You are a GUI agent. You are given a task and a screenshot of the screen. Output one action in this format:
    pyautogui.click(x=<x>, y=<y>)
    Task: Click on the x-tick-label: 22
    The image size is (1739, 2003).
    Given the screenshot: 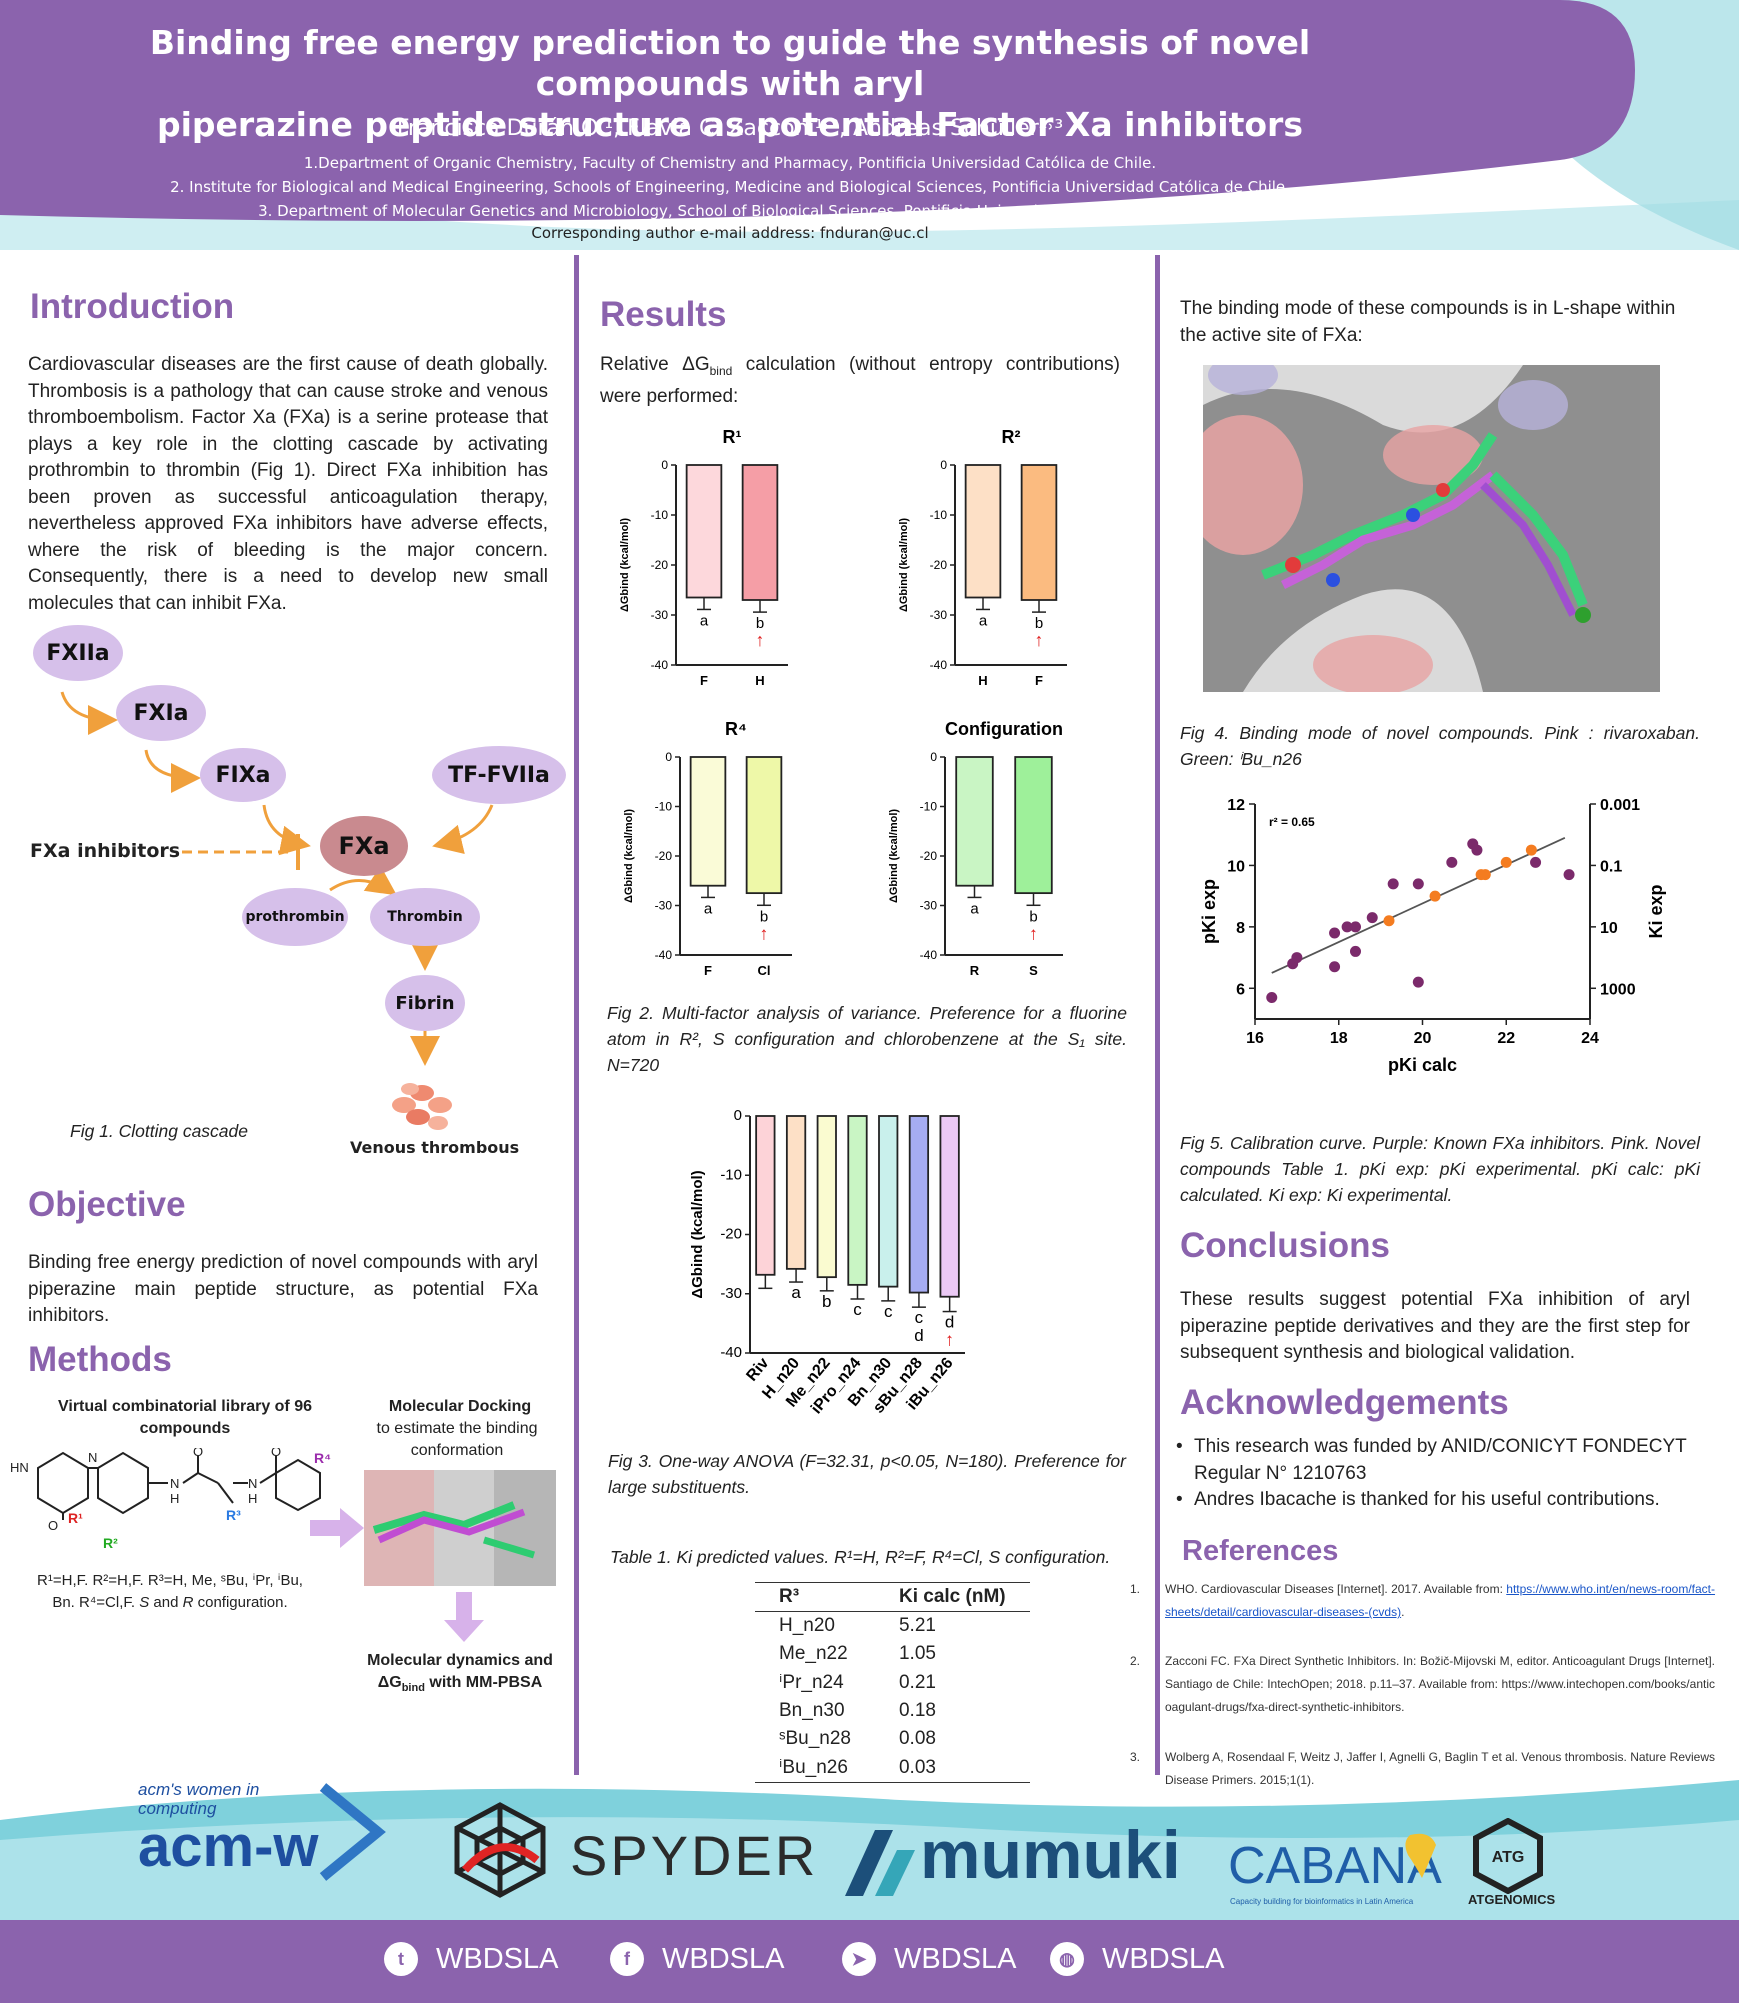 What is the action you would take?
    pyautogui.click(x=1506, y=1038)
    